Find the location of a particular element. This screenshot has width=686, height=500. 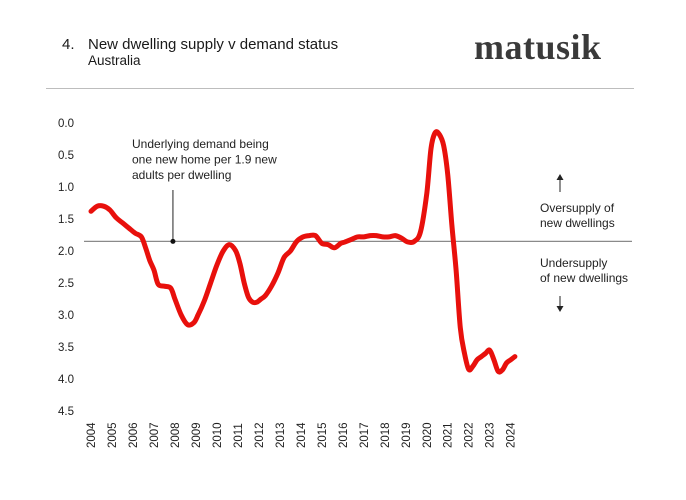

chart-number: 4. is located at coordinates (68, 44).